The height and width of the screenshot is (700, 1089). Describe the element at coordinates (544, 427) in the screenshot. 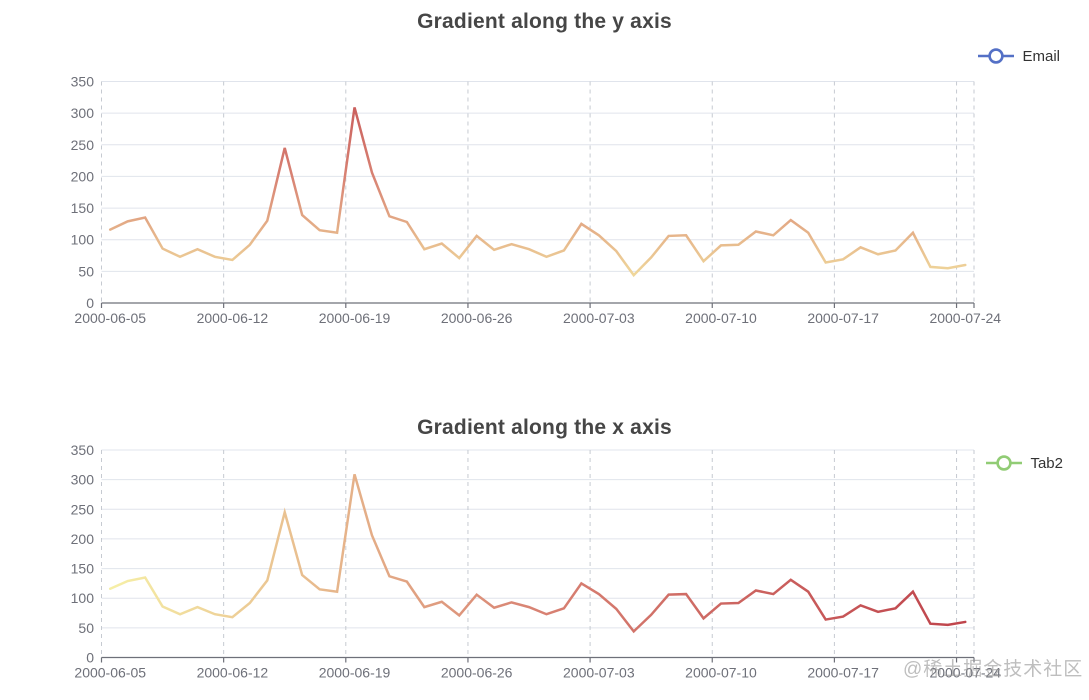

I see `chart-title-gradient-x: Gradient along the x axis` at that location.